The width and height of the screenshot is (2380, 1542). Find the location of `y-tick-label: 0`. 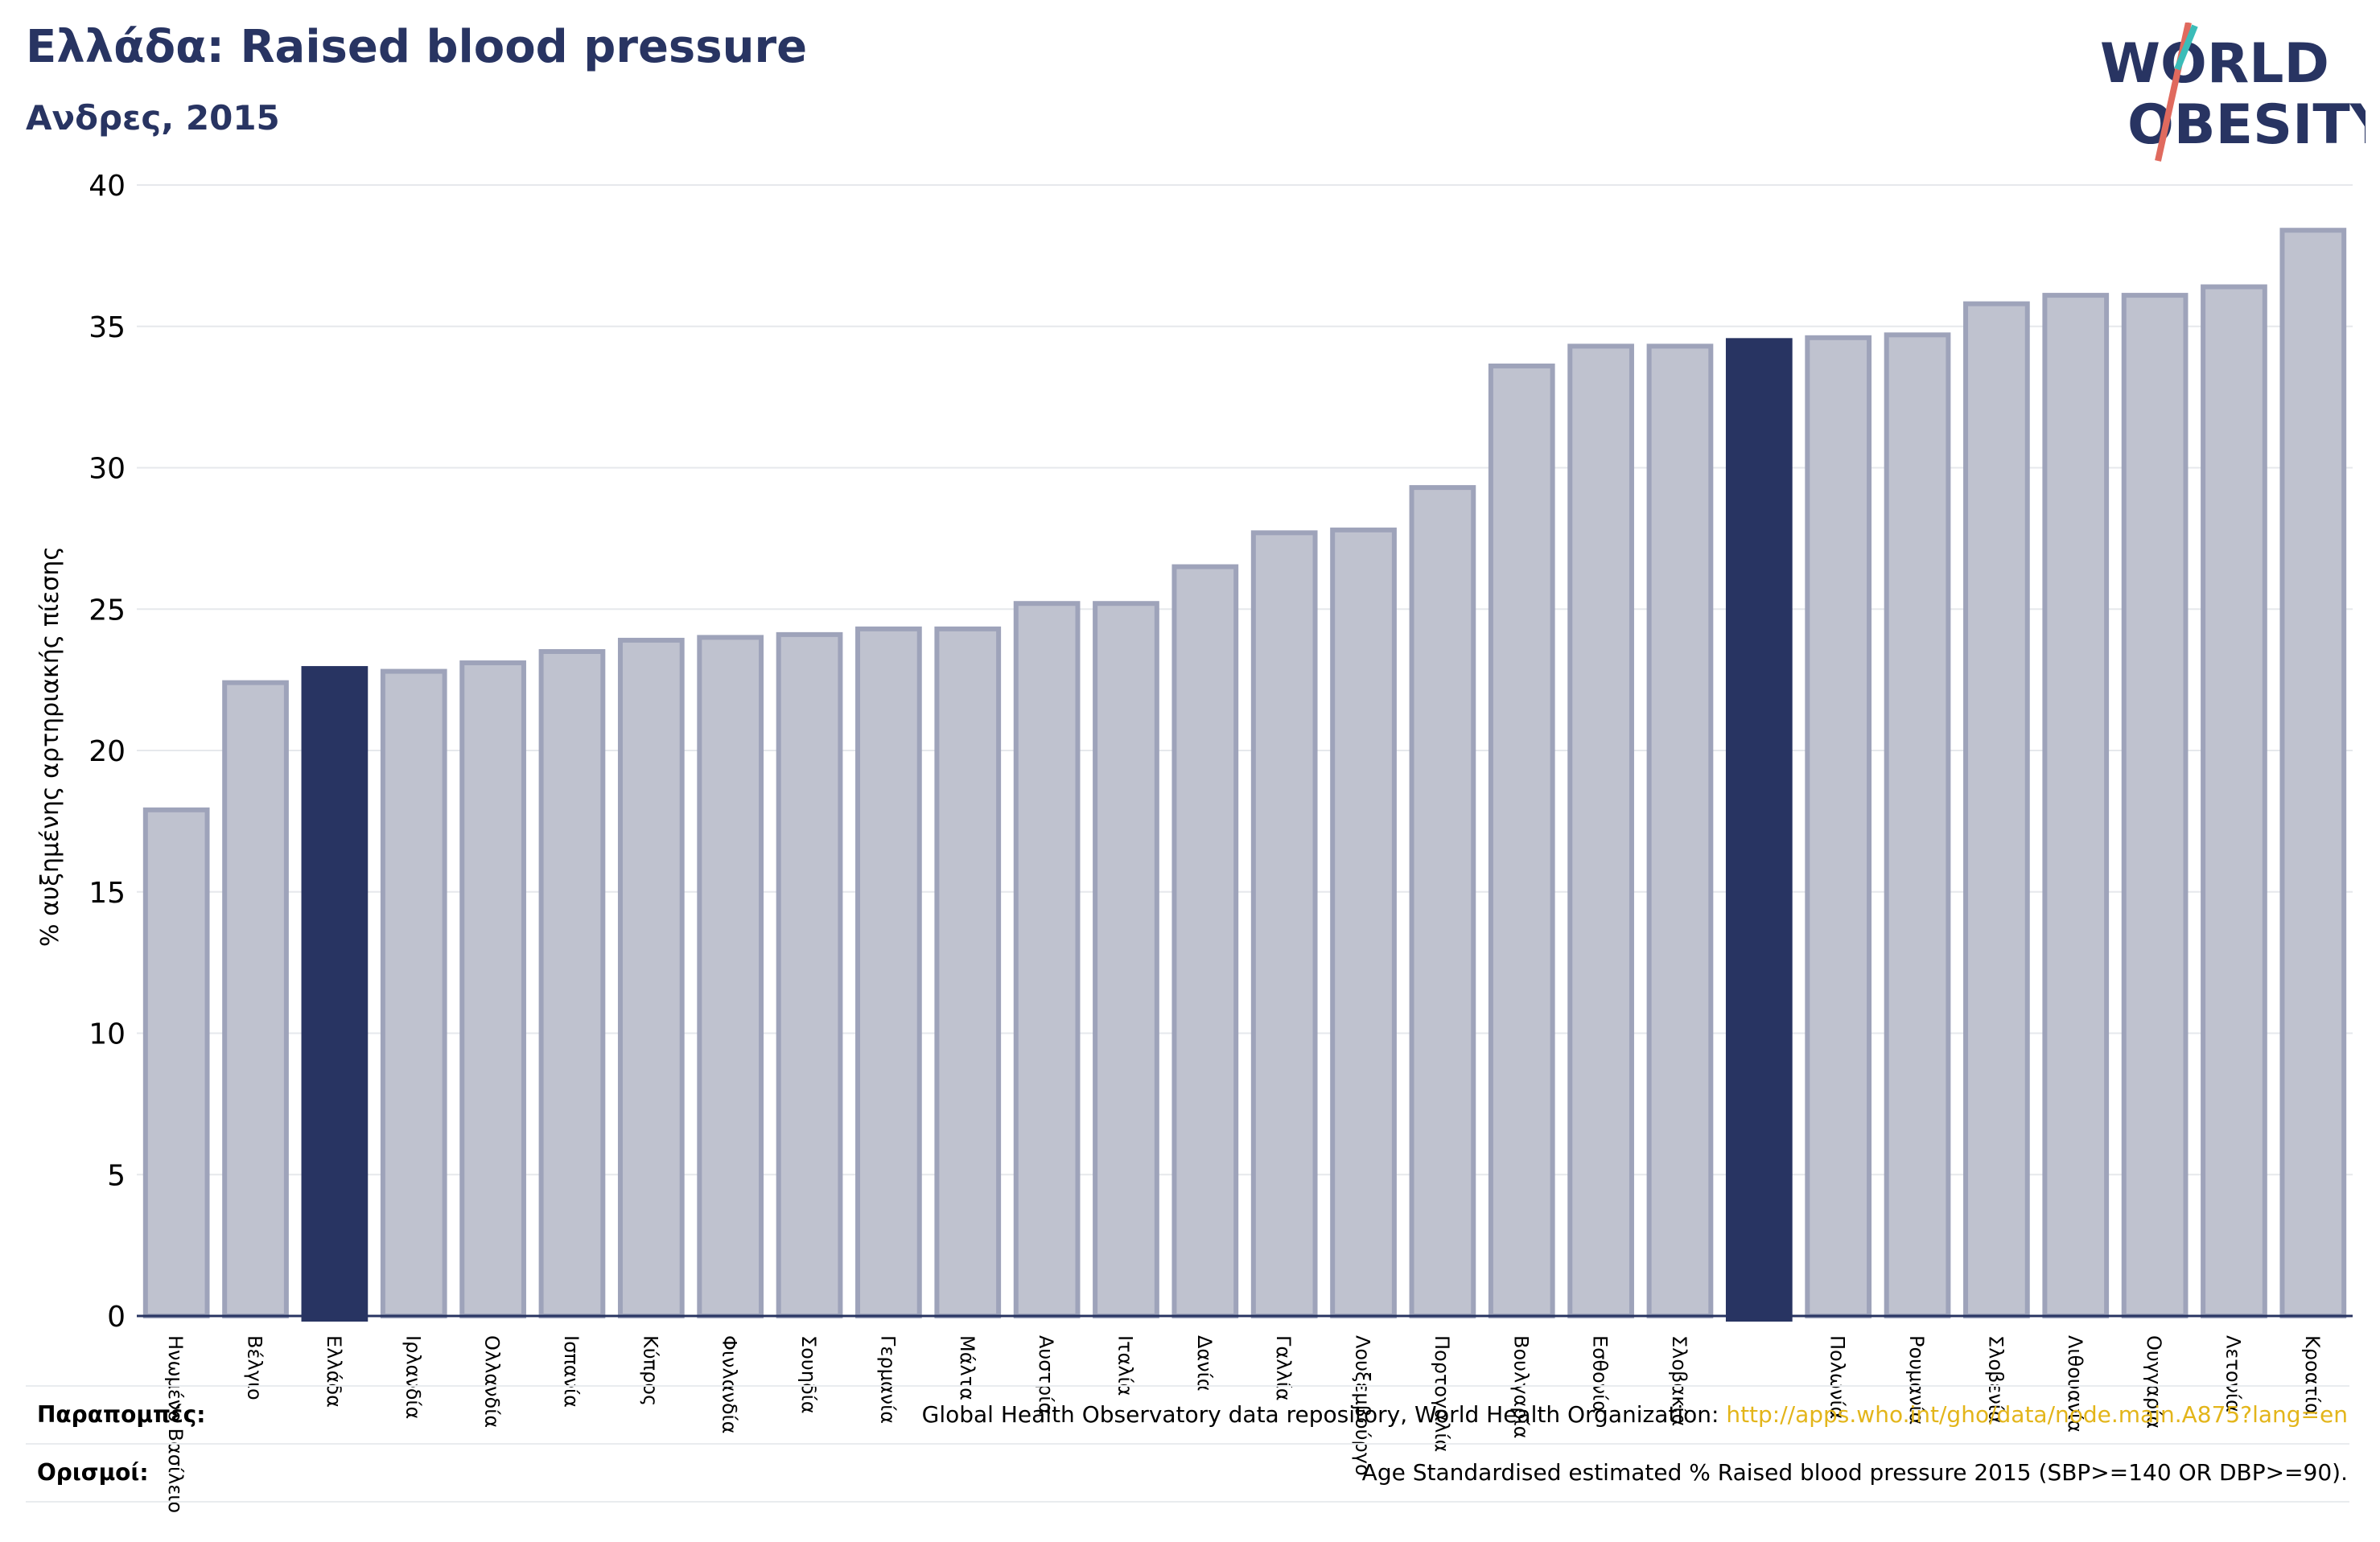

y-tick-label: 0 is located at coordinates (116, 1317).